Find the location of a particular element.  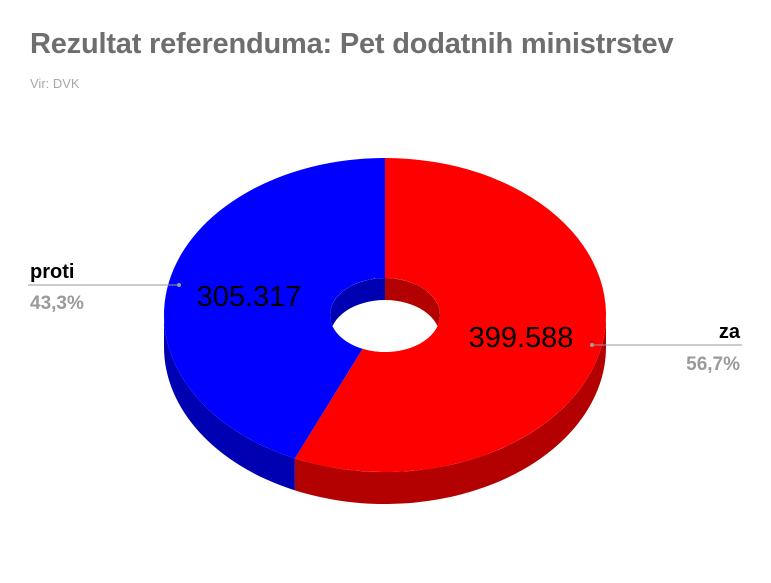

slice-label-proti: proti is located at coordinates (52, 272).